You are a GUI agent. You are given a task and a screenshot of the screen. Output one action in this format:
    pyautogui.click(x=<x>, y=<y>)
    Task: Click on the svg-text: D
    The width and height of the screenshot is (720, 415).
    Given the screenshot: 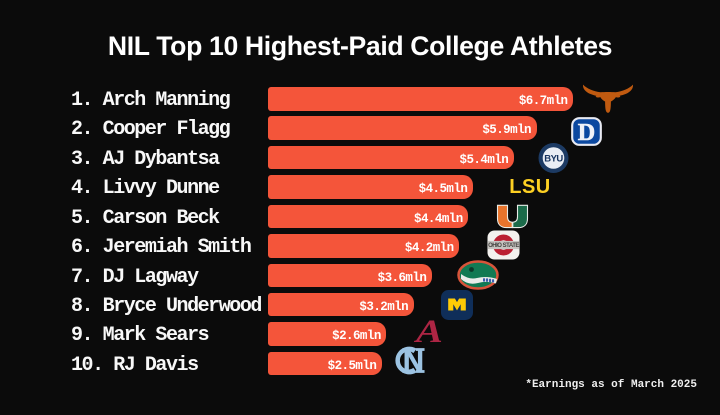 What is the action you would take?
    pyautogui.click(x=585, y=132)
    